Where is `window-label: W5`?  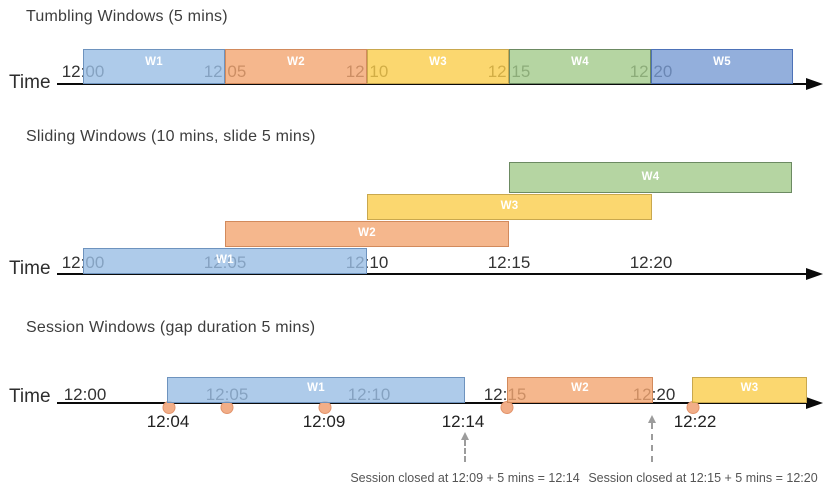
window-label: W5 is located at coordinates (722, 62).